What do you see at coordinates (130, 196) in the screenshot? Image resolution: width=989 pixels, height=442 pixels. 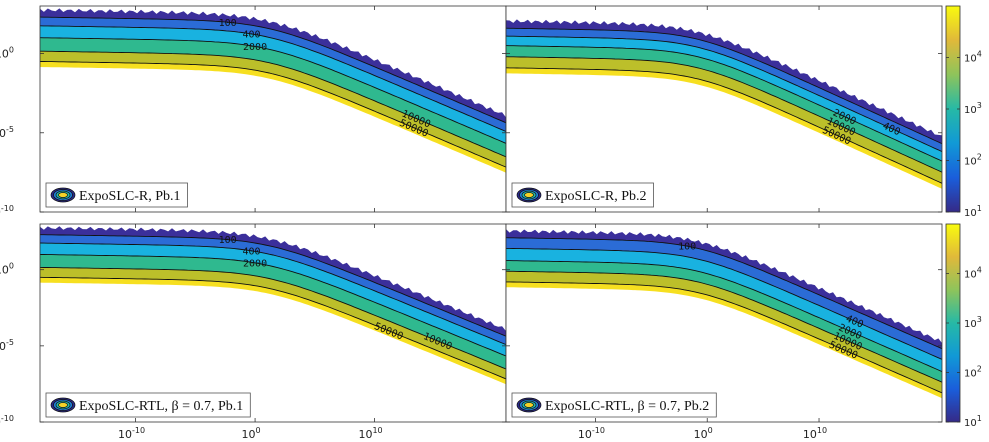 I see `legend-label: ExpoSLC-R, Pb.1` at bounding box center [130, 196].